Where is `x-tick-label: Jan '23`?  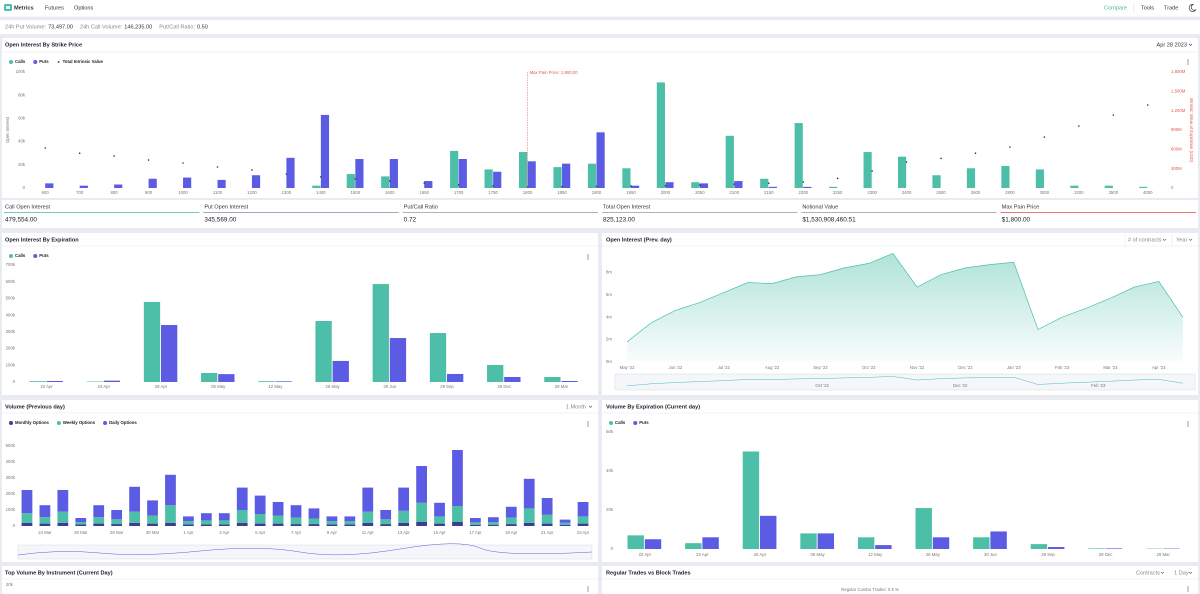 x-tick-label: Jan '23 is located at coordinates (1014, 367).